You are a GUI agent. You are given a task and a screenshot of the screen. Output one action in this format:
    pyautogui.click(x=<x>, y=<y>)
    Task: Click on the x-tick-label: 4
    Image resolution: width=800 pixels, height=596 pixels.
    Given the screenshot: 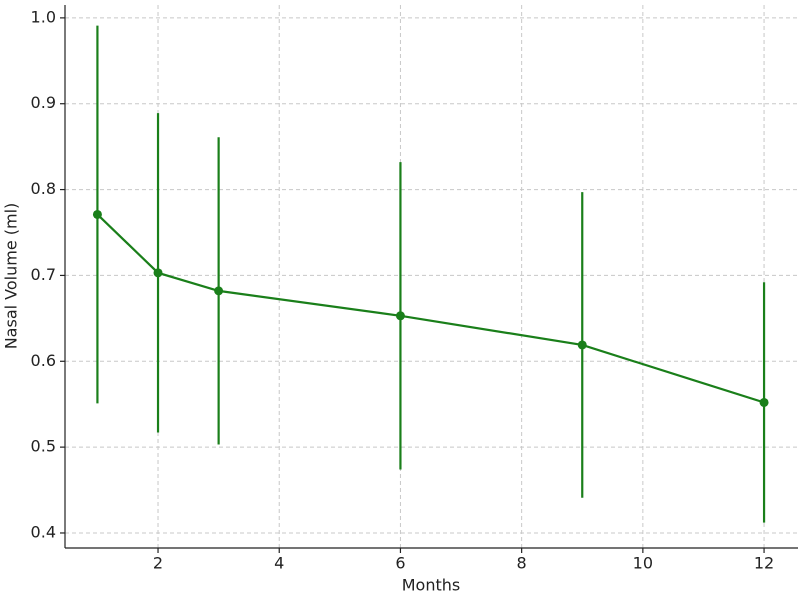 What is the action you would take?
    pyautogui.click(x=279, y=563)
    